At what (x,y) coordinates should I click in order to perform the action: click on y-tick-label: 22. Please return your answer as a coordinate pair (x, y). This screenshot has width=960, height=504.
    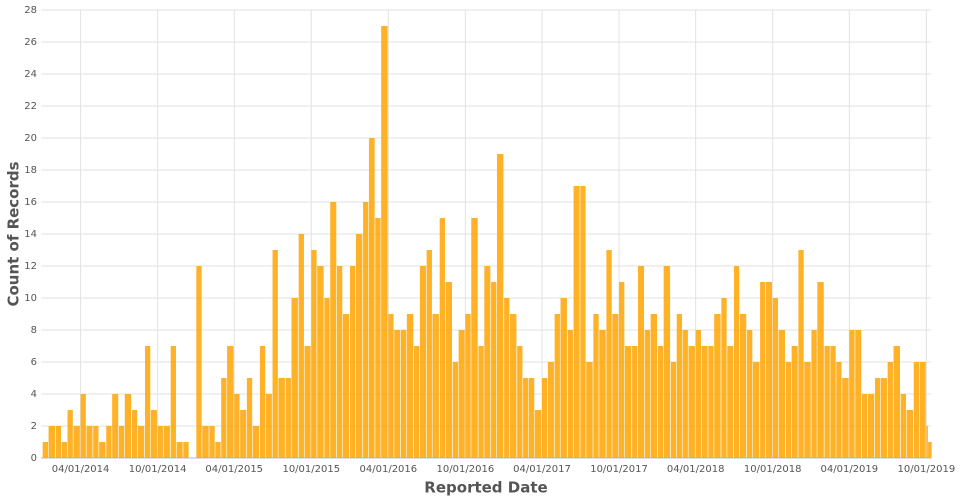
    Looking at the image, I should click on (30, 106).